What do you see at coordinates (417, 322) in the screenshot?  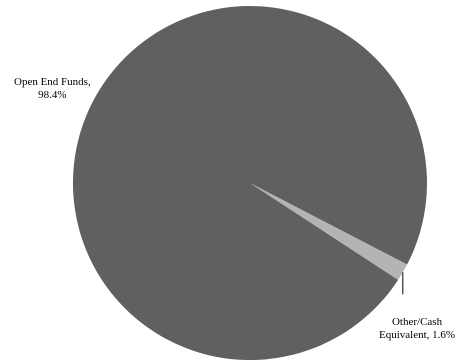 I see `label-other-line1: Other/Cash` at bounding box center [417, 322].